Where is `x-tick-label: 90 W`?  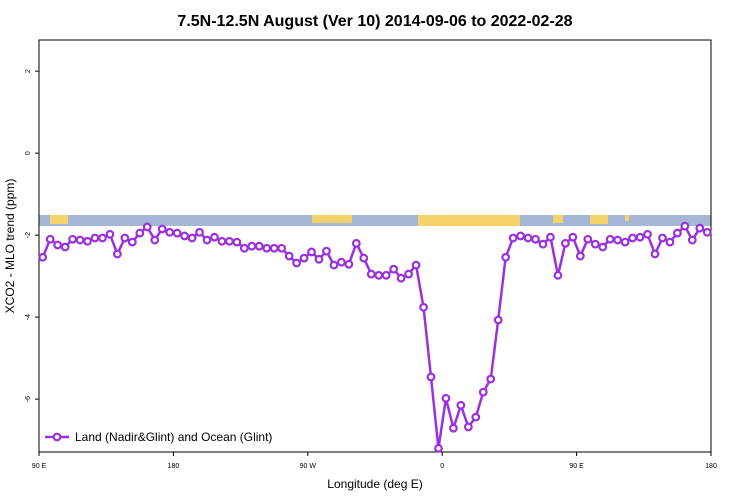 x-tick-label: 90 W is located at coordinates (308, 466).